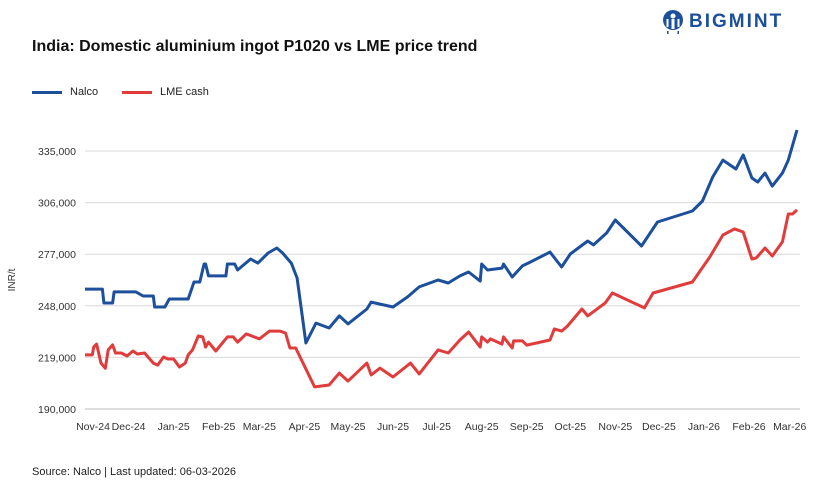  I want to click on logo-text: BIGMINT, so click(736, 21).